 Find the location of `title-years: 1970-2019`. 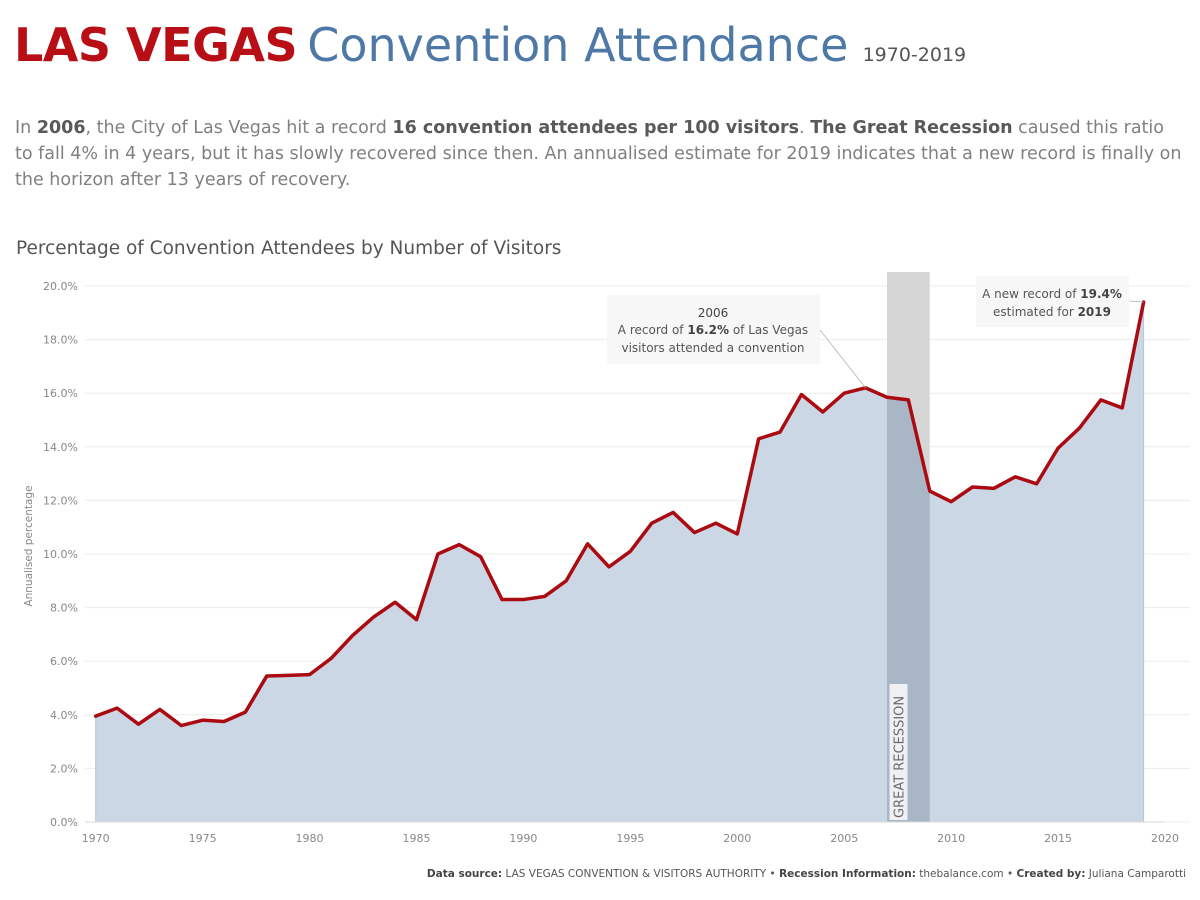

title-years: 1970-2019 is located at coordinates (914, 55).